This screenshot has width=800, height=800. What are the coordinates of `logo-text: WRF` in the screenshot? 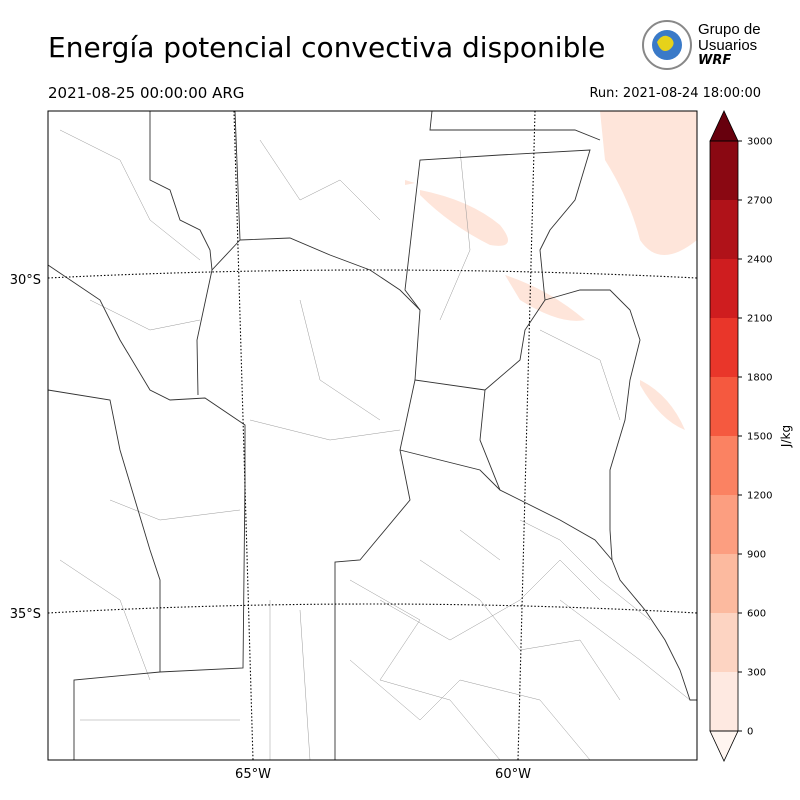 It's located at (714, 60).